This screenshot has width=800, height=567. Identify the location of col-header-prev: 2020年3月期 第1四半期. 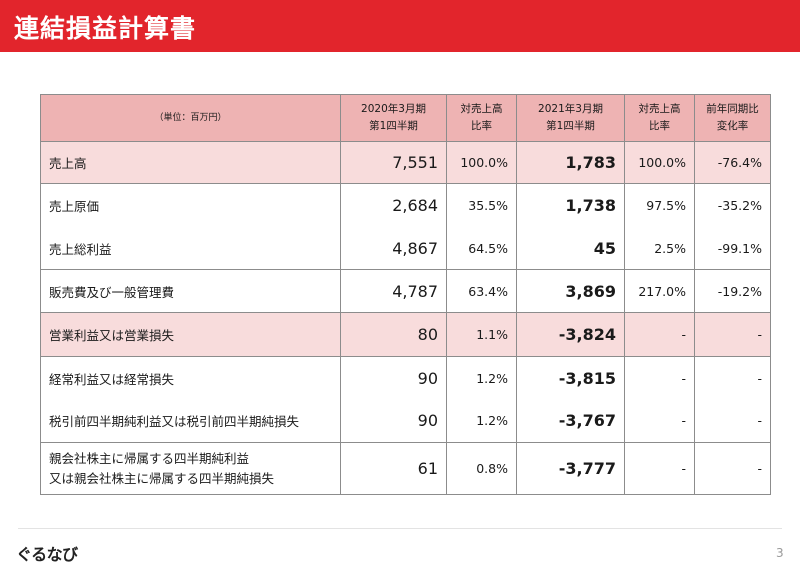
(393, 118).